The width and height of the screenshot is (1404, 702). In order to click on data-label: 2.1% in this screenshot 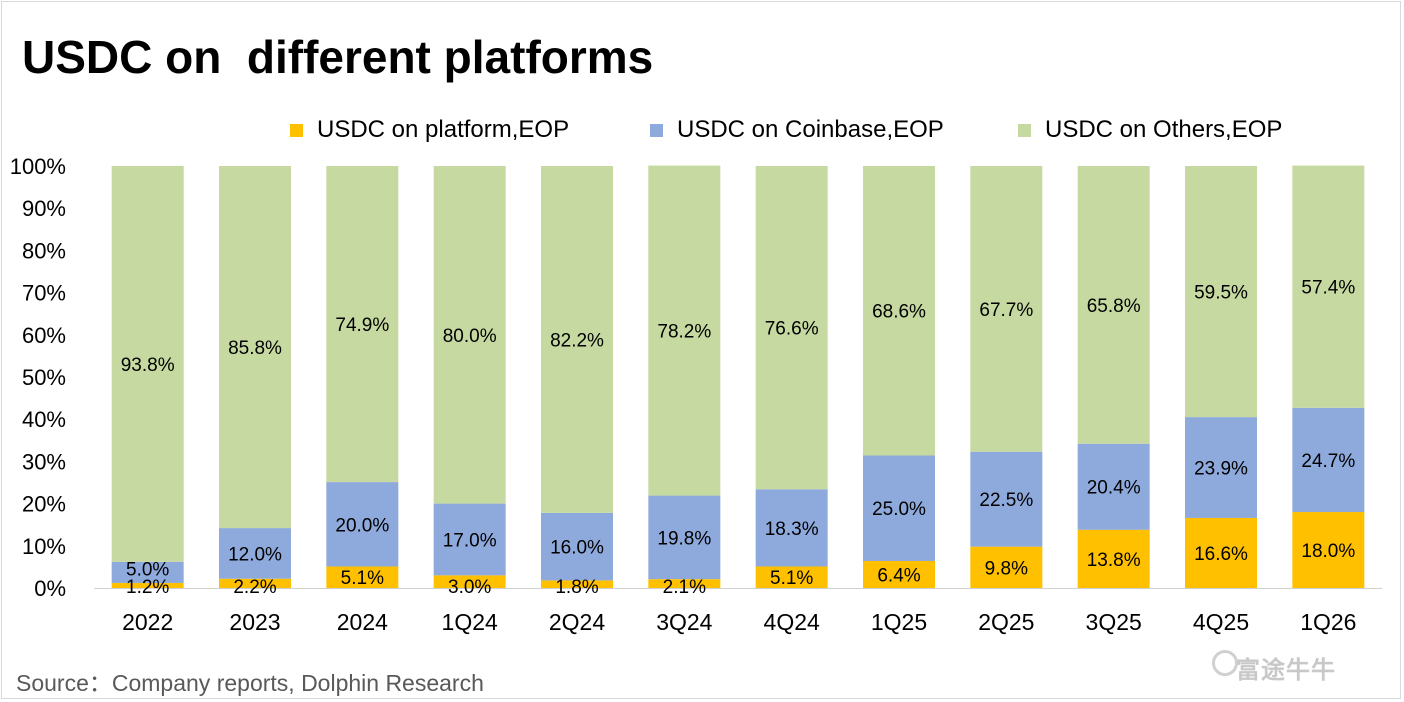, I will do `click(684, 587)`.